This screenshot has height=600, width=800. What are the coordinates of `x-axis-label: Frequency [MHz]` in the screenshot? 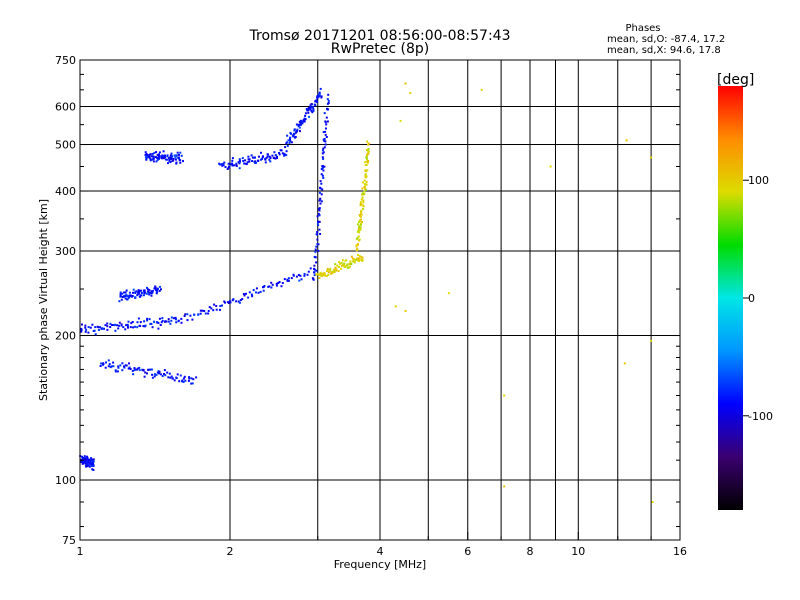 It's located at (380, 564).